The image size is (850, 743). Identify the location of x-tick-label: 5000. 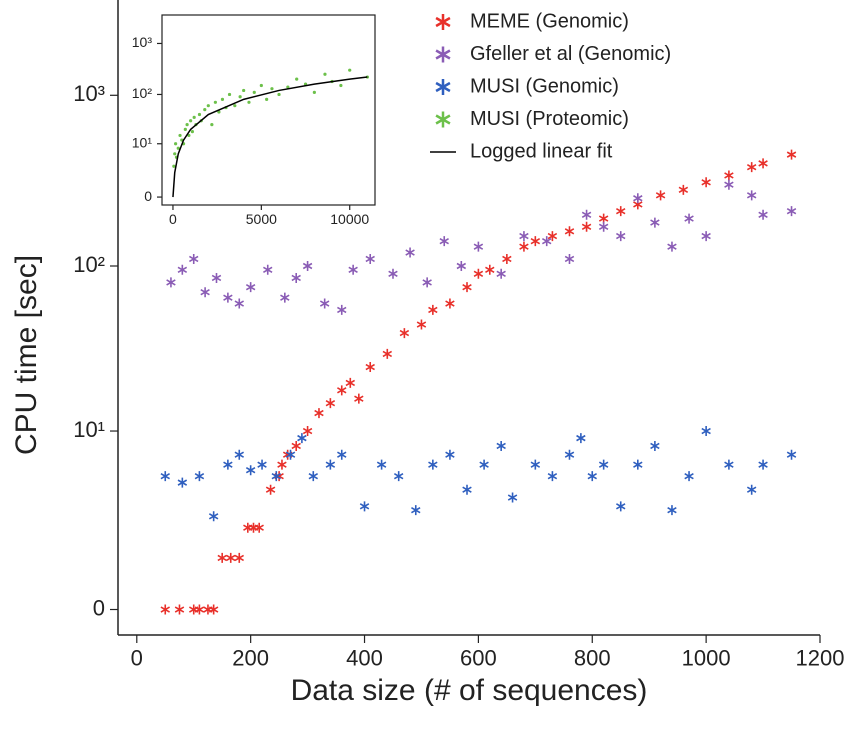
(261, 219).